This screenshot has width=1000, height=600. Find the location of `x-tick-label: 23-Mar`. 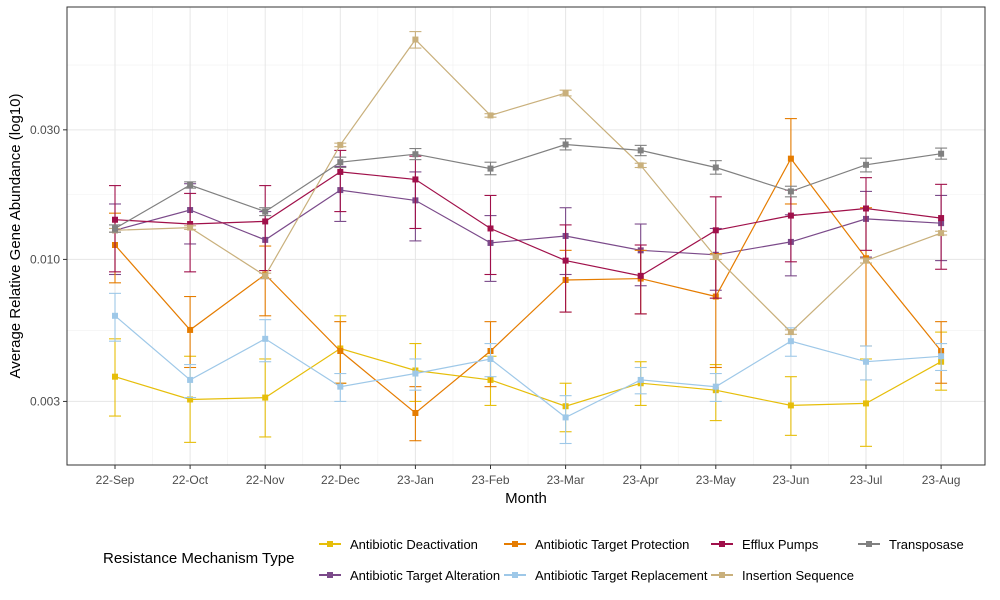

x-tick-label: 23-Mar is located at coordinates (566, 480).